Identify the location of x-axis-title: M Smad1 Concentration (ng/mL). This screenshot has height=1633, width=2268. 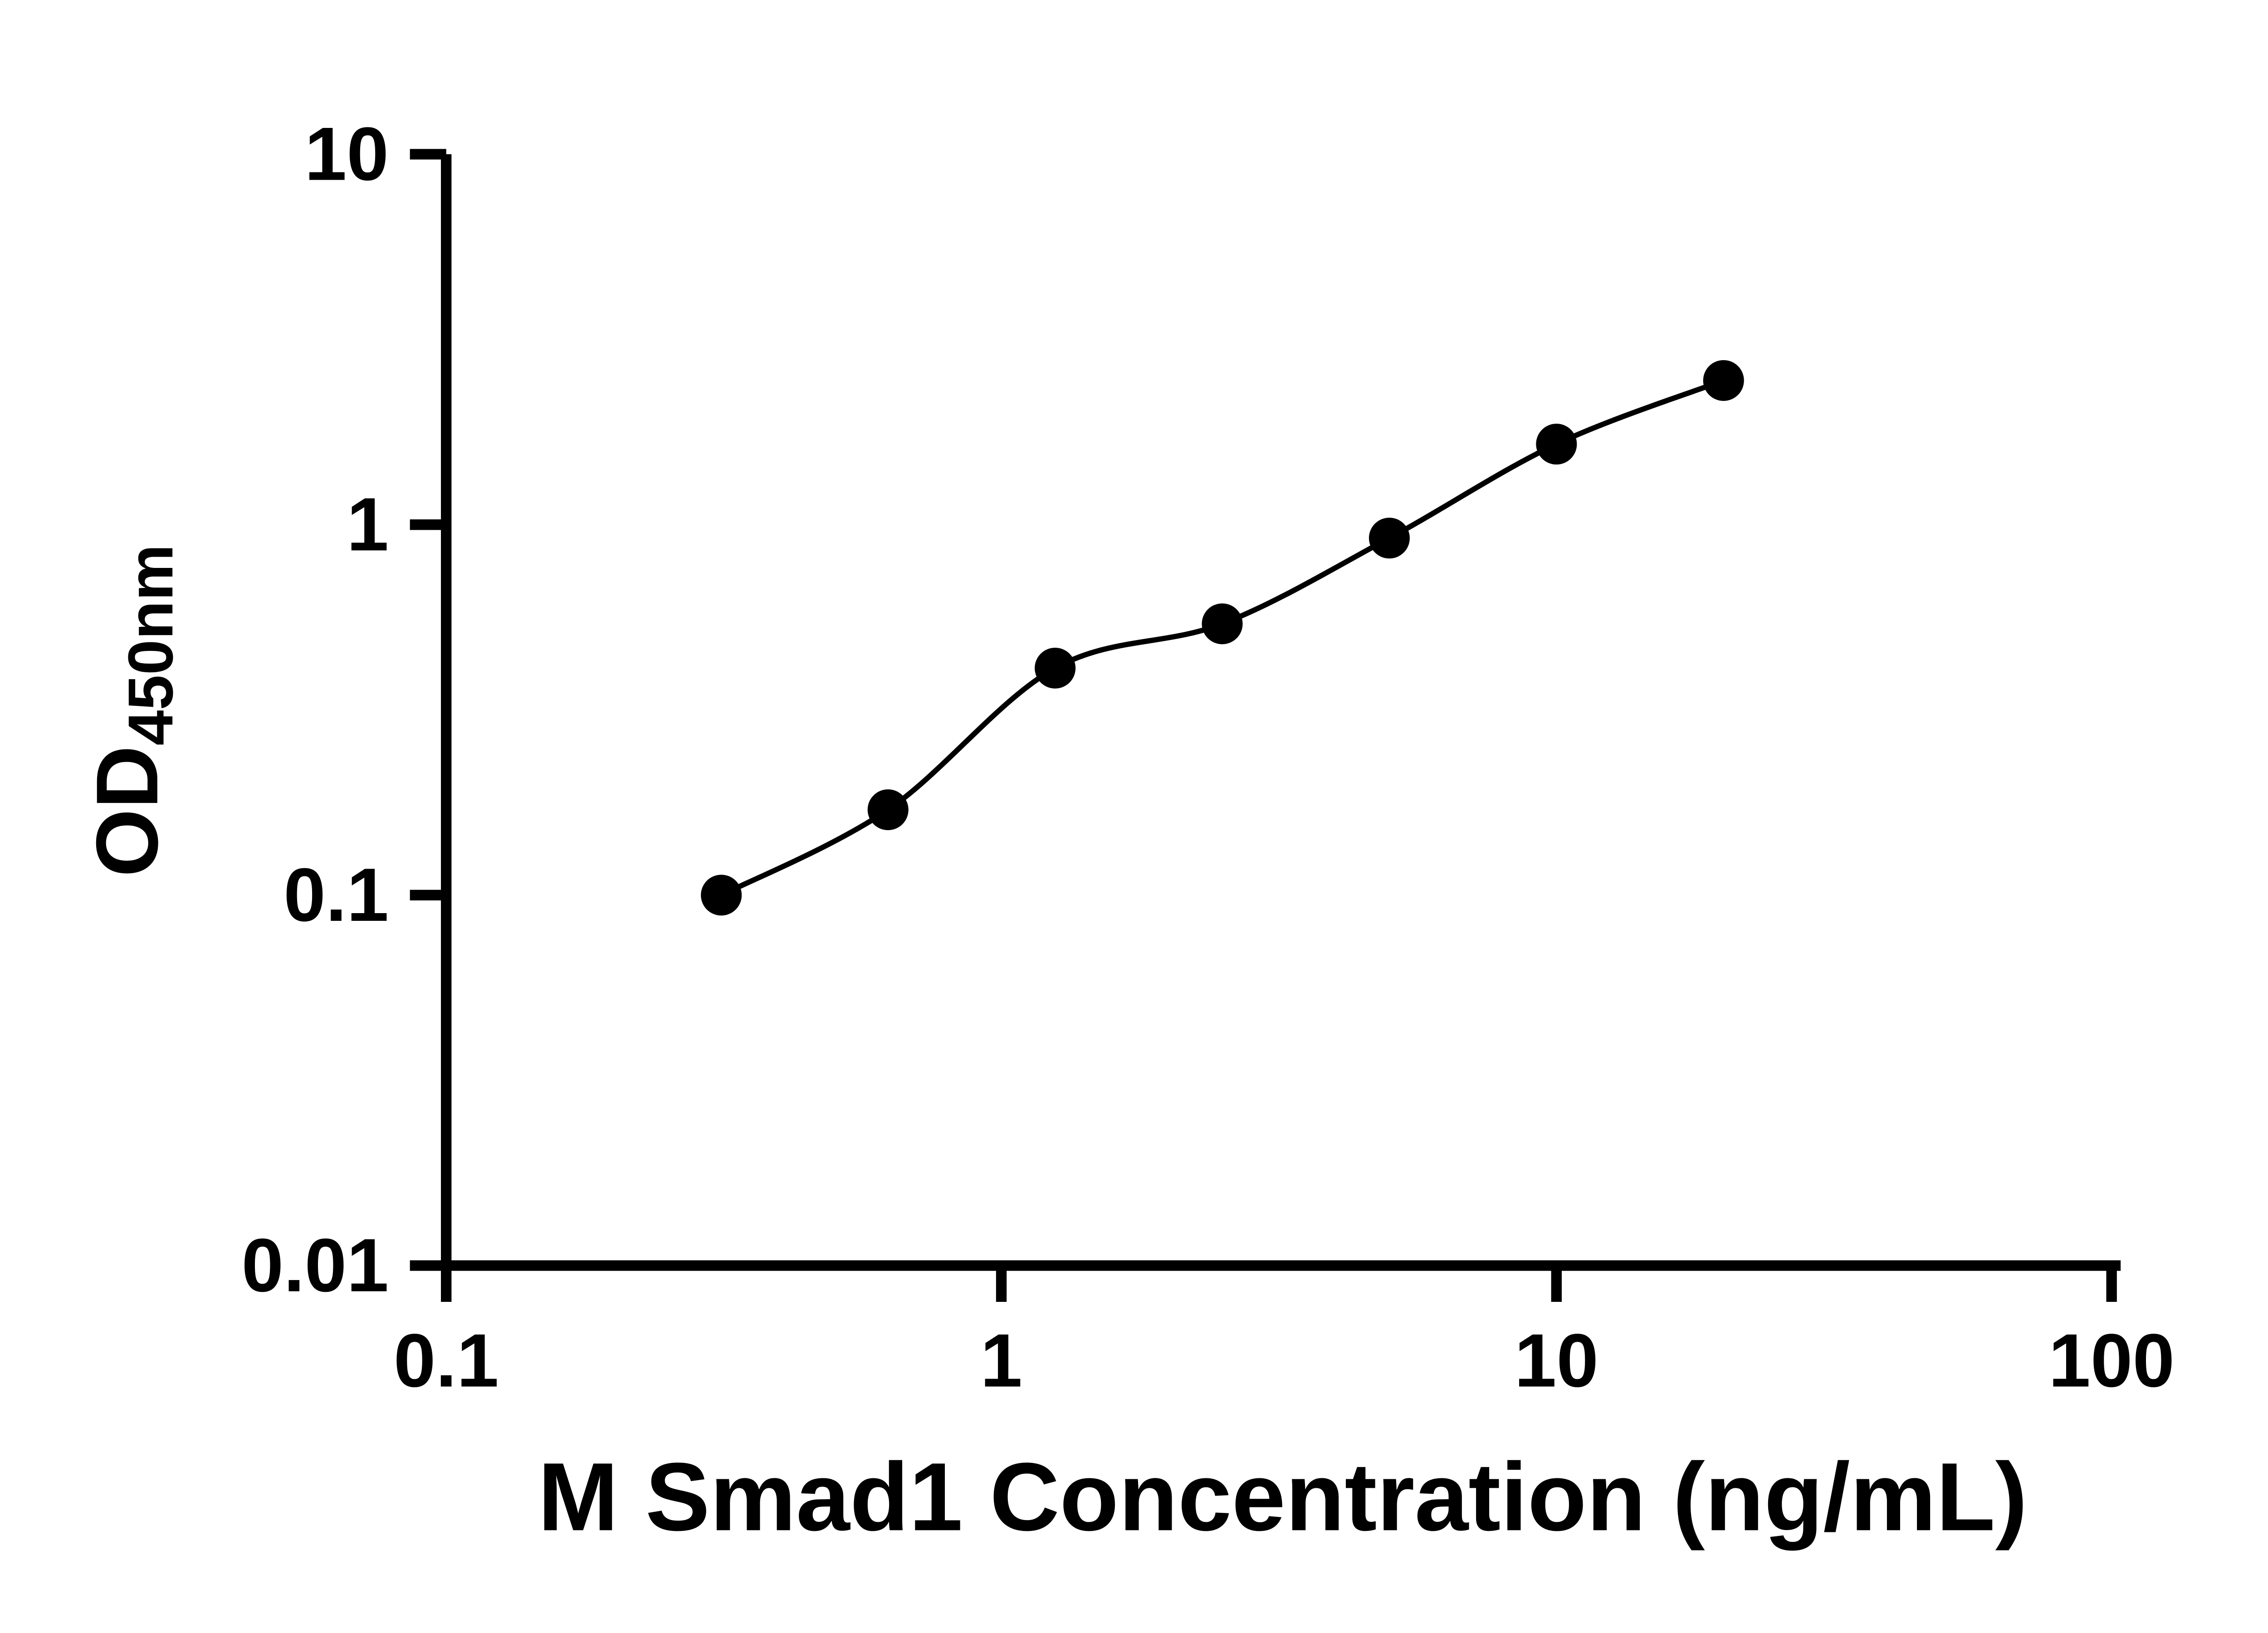
(1283, 1497).